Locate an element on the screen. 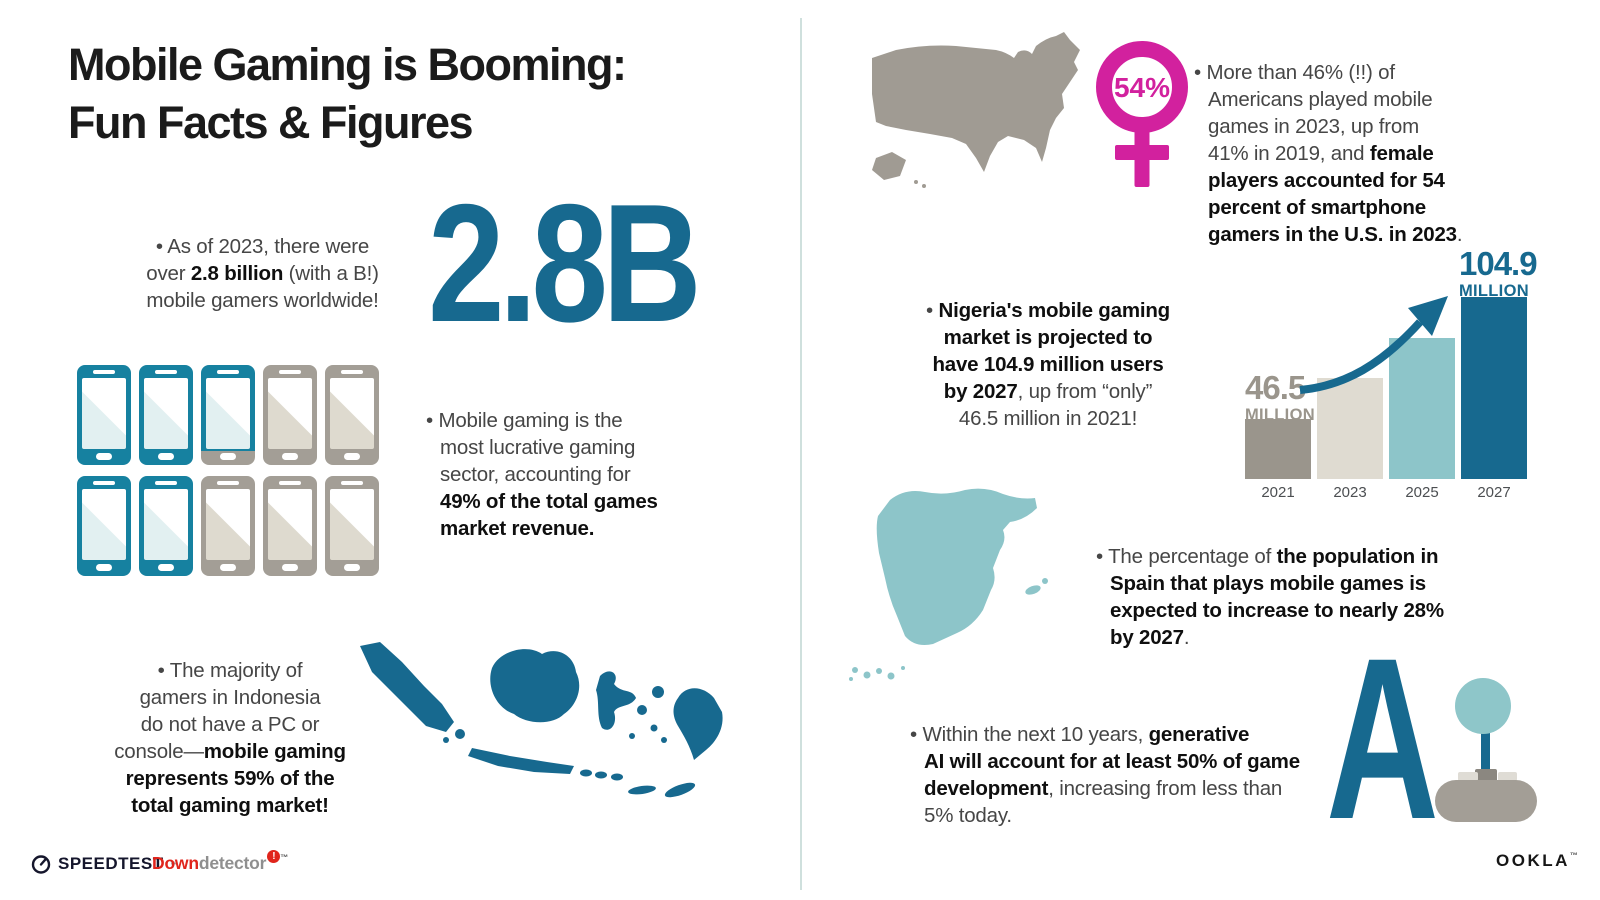  chart-bar-2027 is located at coordinates (1494, 388).